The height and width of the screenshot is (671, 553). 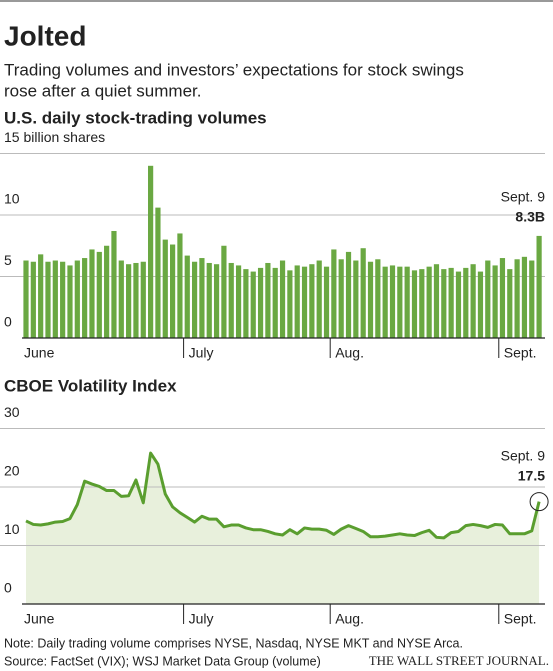 I want to click on subtitle: rose after a quiet summer., so click(x=102, y=90).